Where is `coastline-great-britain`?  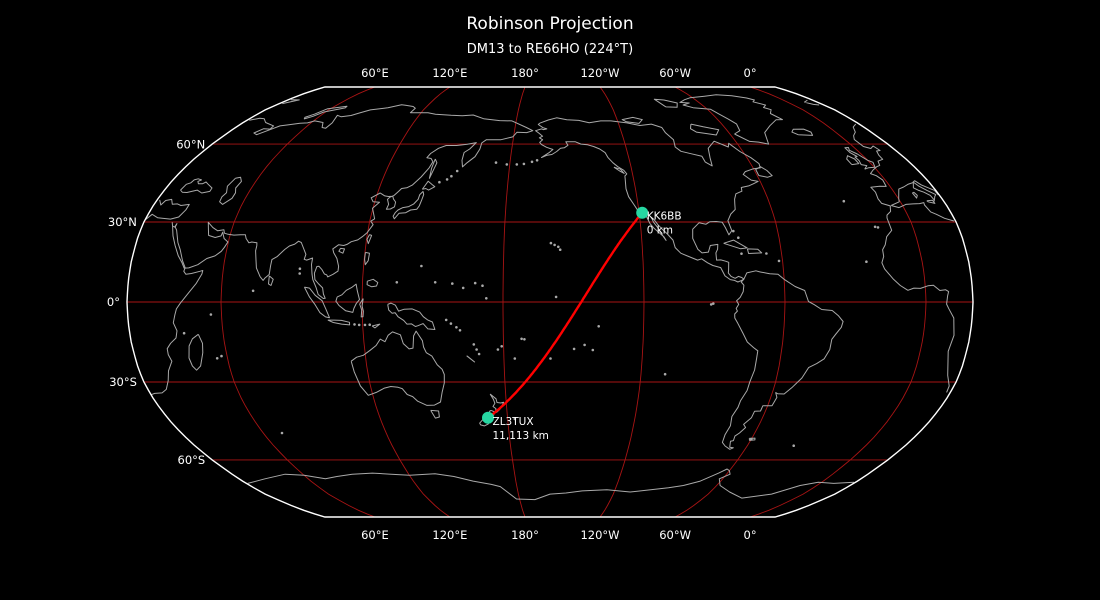
coastline-great-britain is located at coordinates (860, 158).